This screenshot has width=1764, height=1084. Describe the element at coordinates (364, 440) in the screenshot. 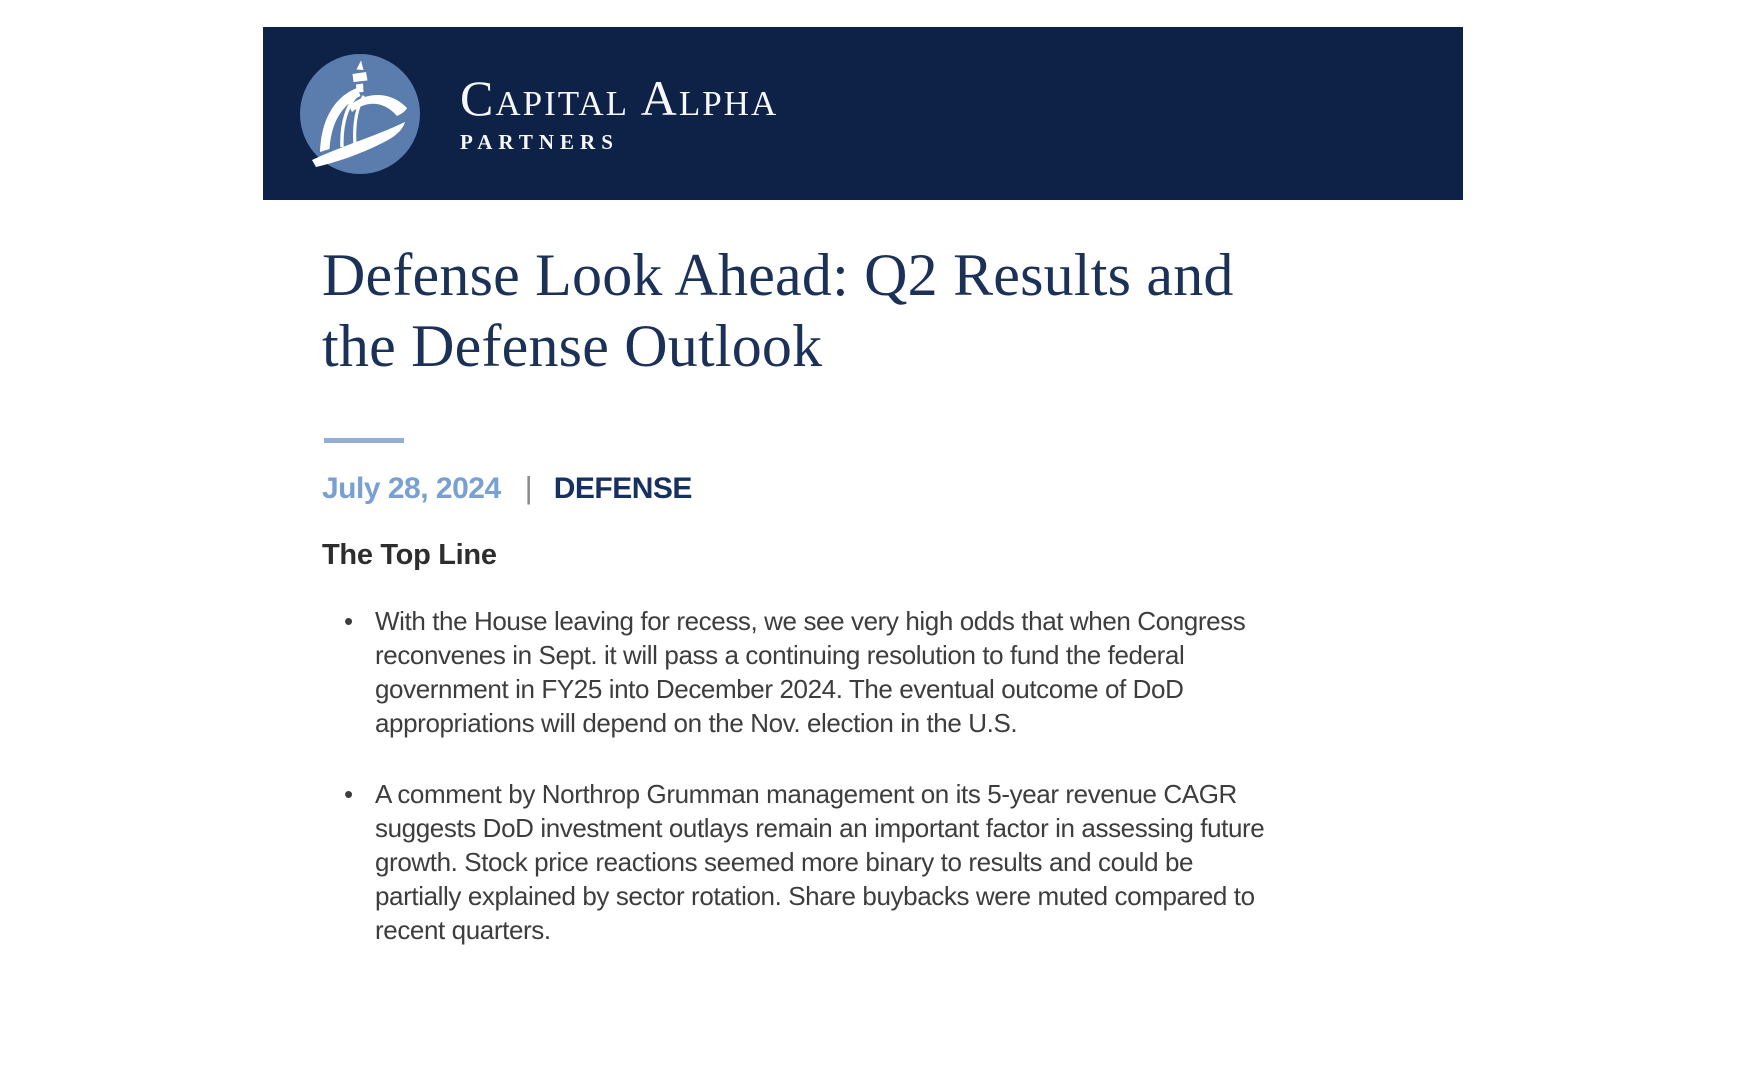

I see `title-divider` at that location.